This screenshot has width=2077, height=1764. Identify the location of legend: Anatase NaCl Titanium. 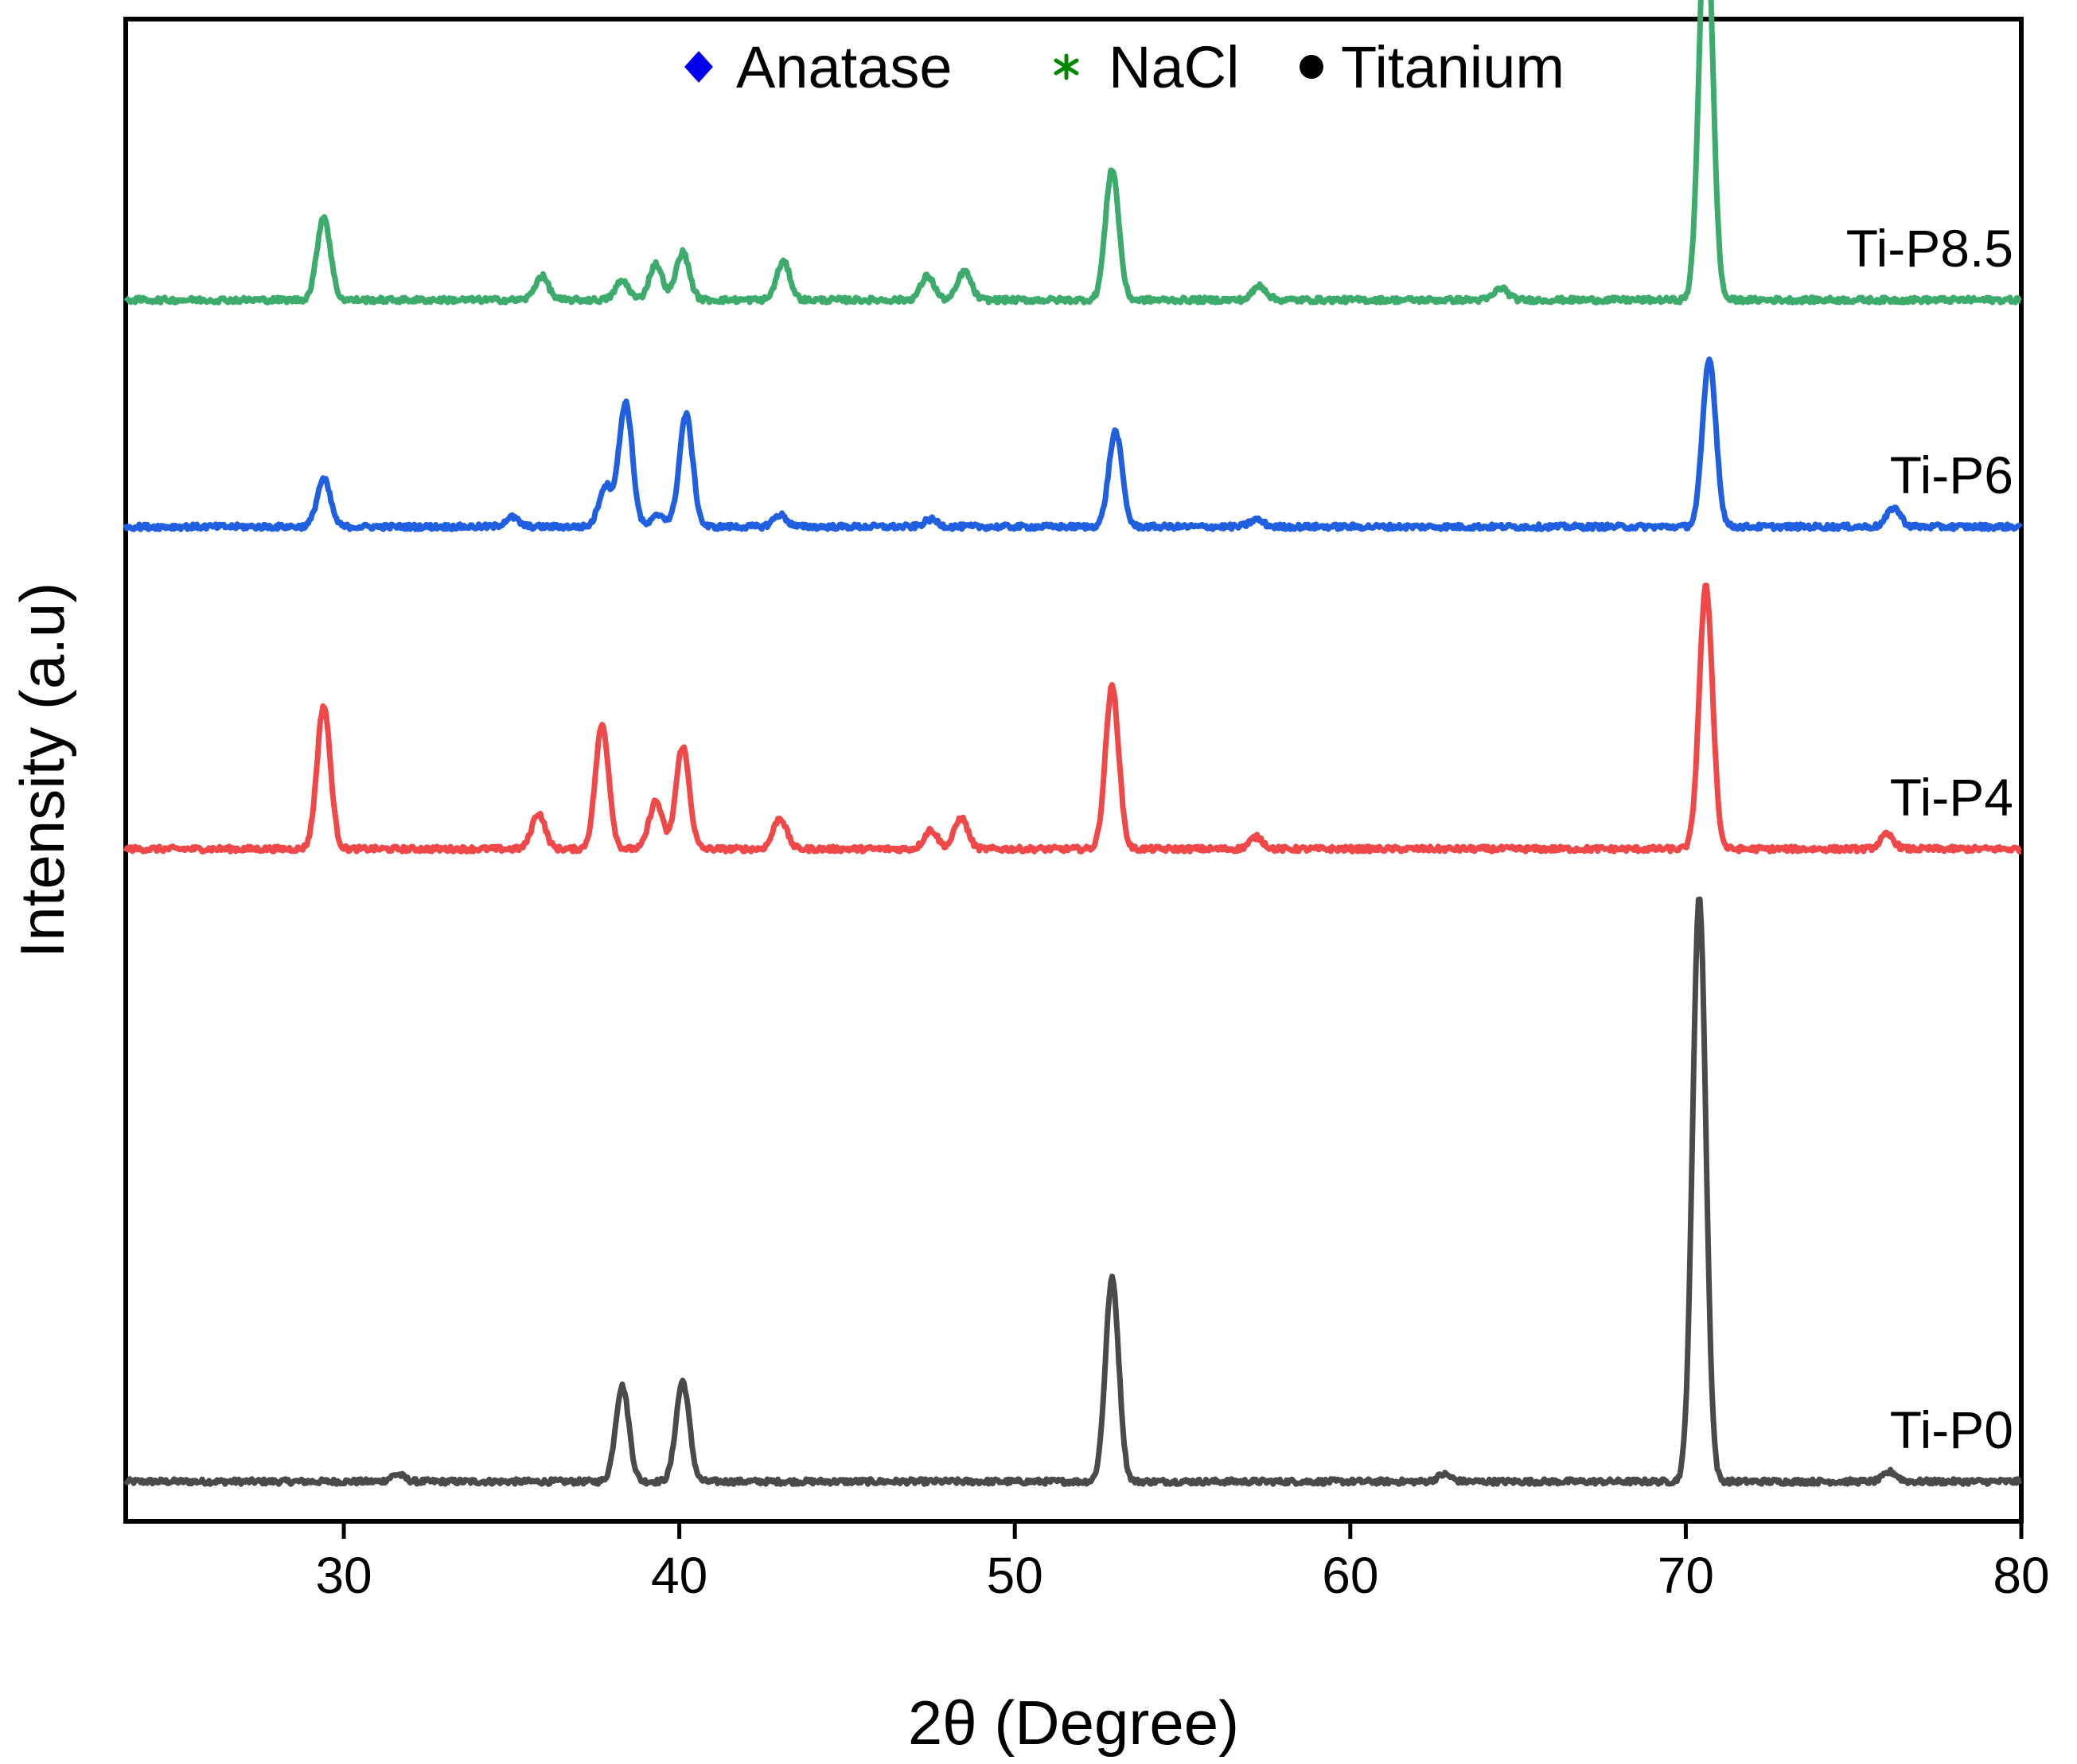
(1124, 67).